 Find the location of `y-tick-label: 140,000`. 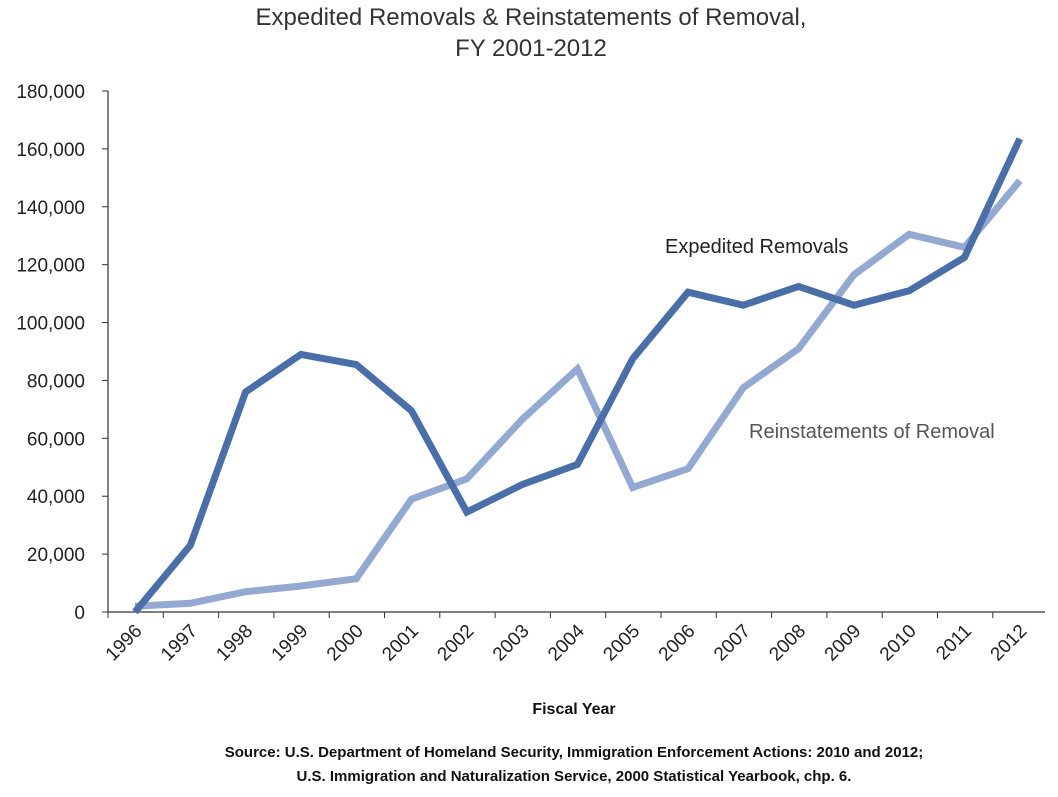

y-tick-label: 140,000 is located at coordinates (50, 208).